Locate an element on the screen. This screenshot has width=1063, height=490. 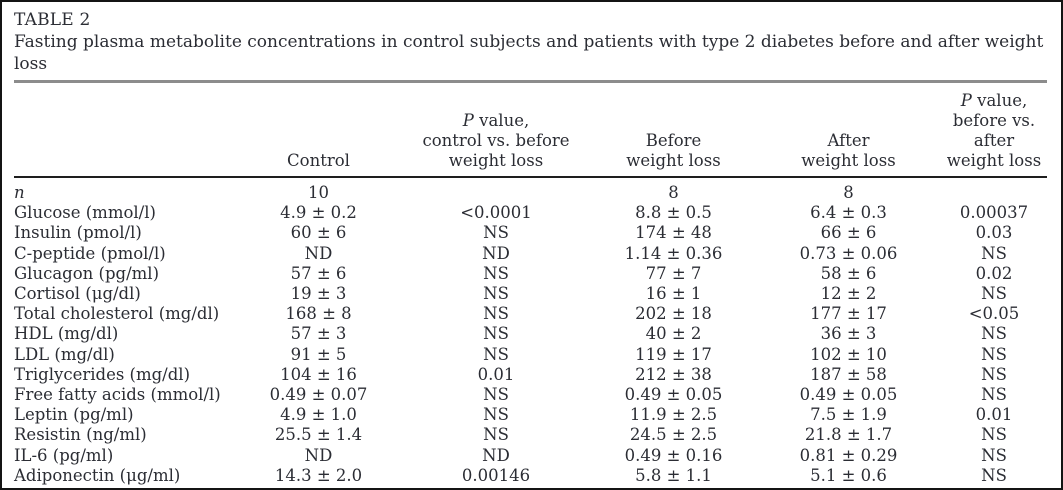
table-cell: 24.5 ± 2.5 is located at coordinates (673, 435).